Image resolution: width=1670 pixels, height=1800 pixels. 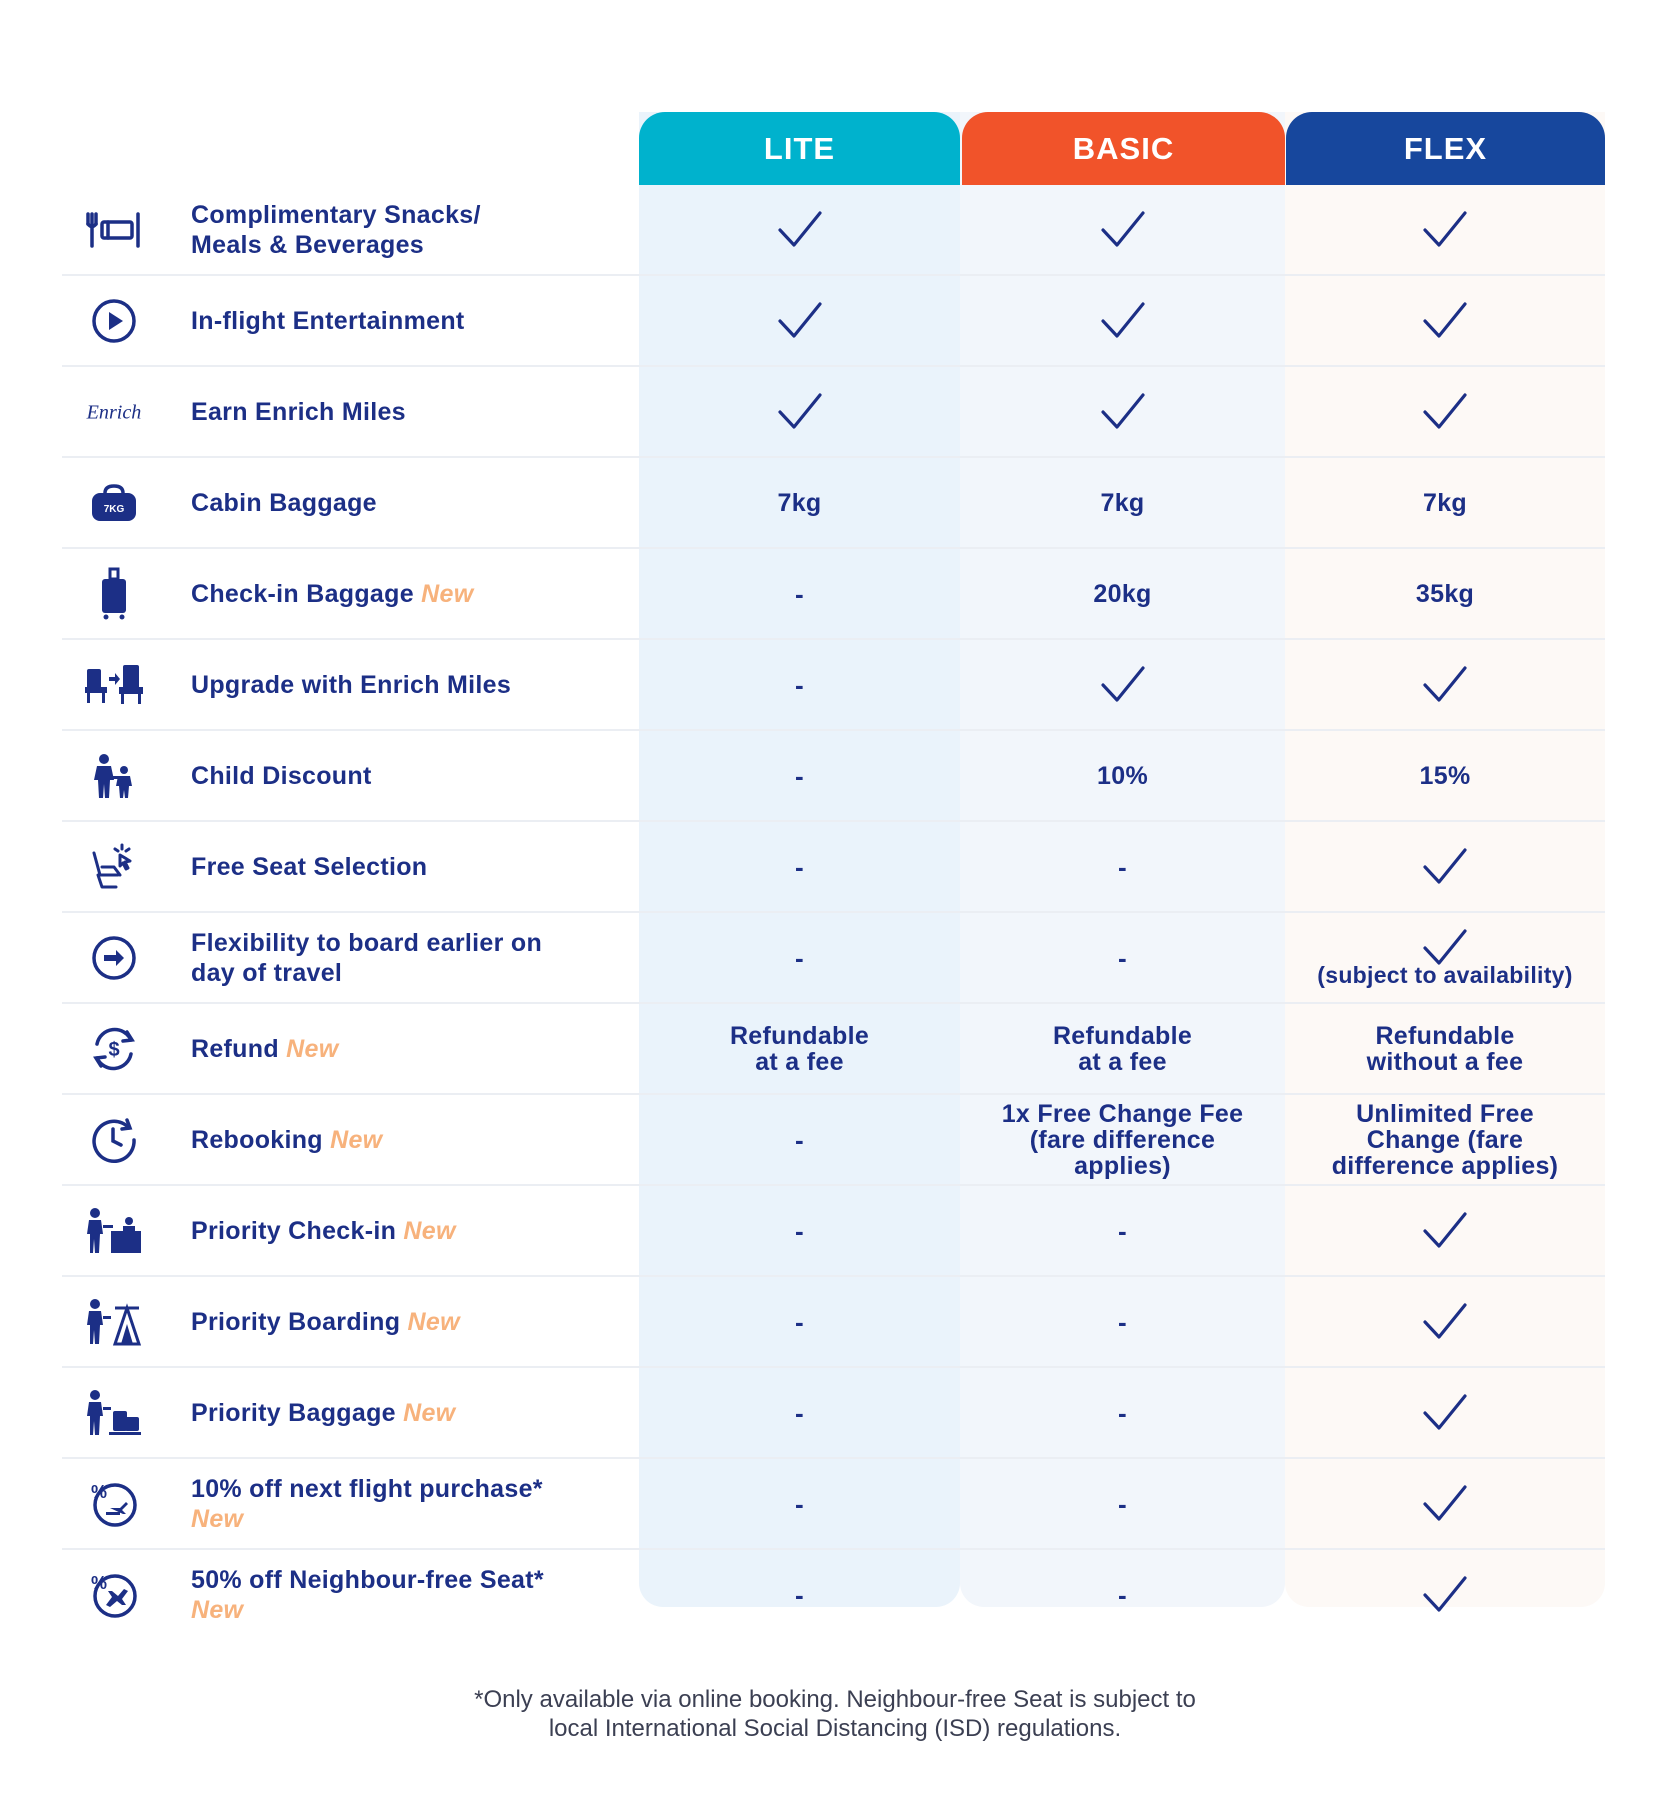 I want to click on row-label-line: Priority Baggage New, so click(x=411, y=1413).